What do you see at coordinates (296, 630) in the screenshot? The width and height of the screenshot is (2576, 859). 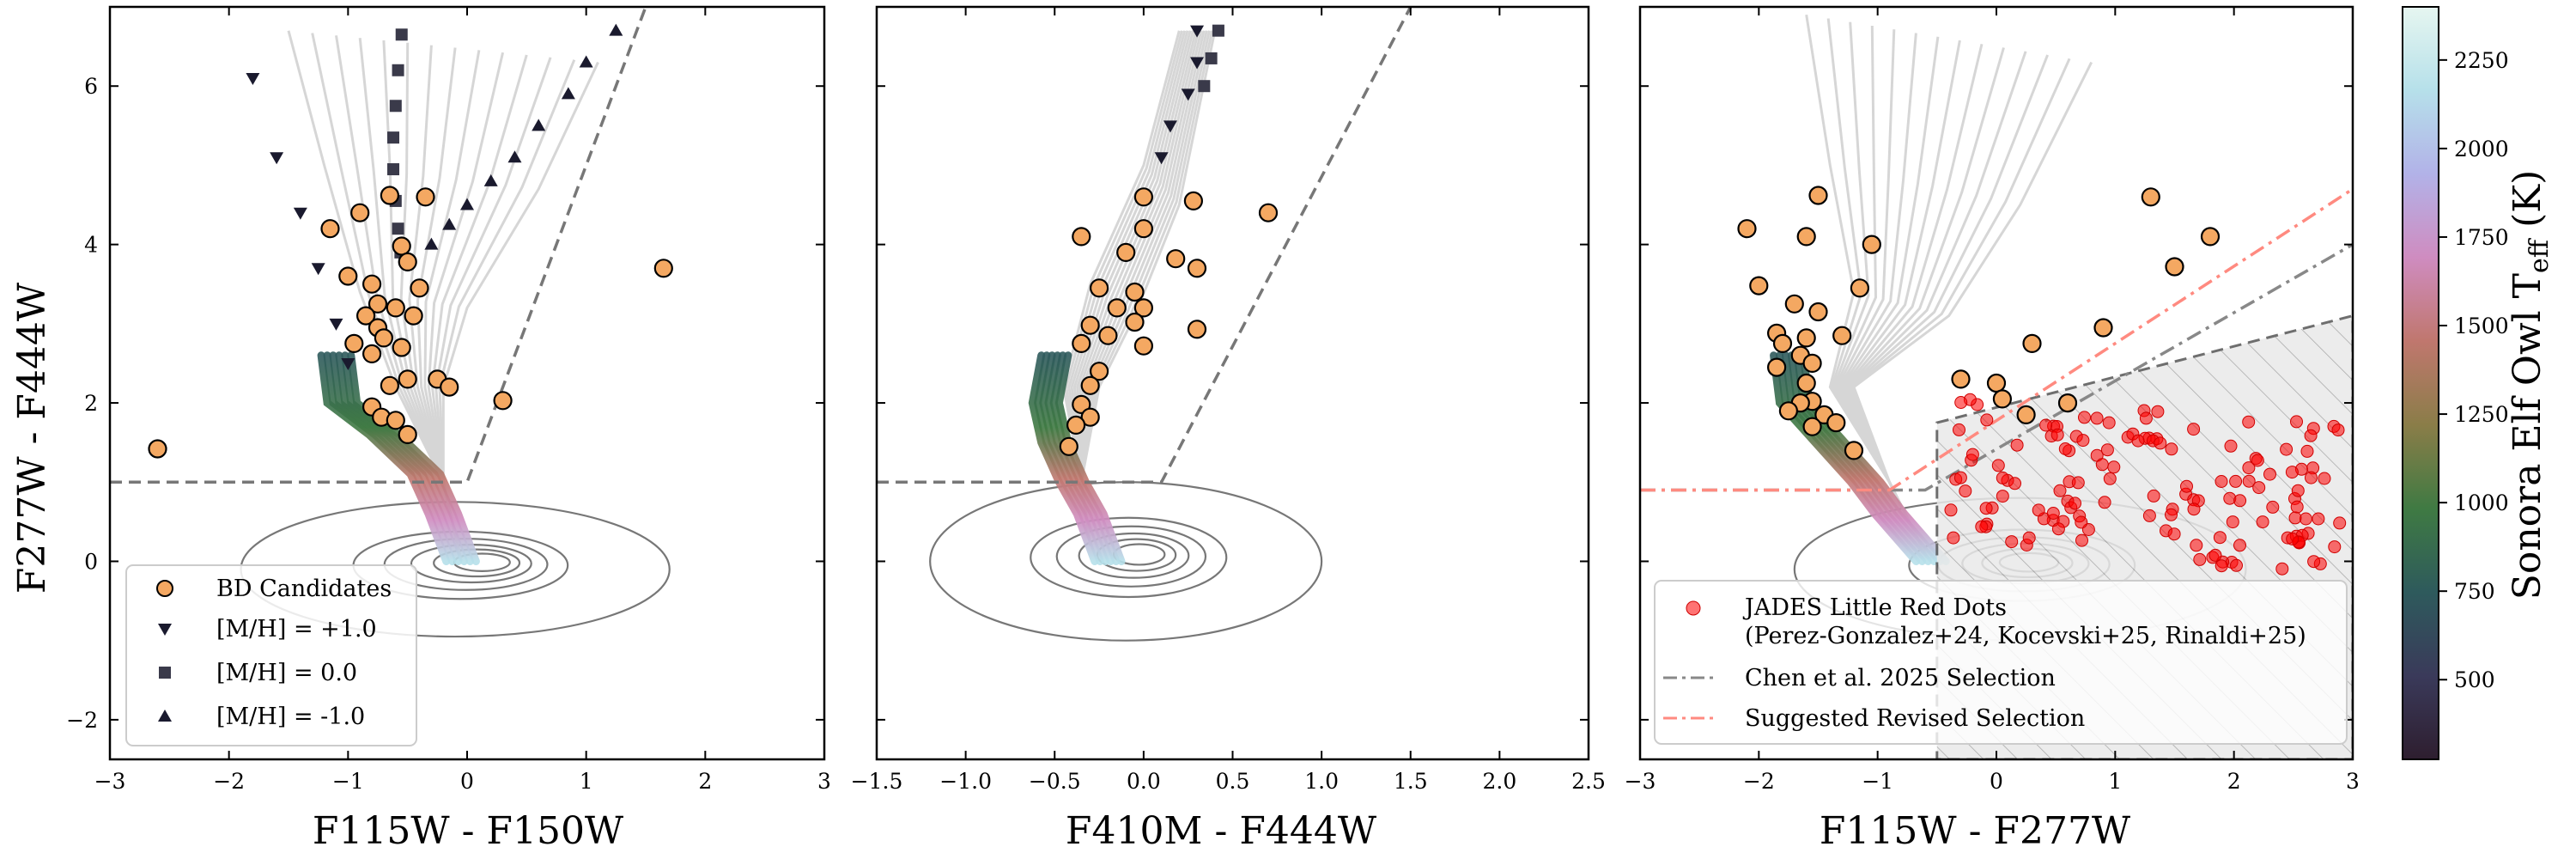 I see `legend-mp-label: [M/H] = +1.0` at bounding box center [296, 630].